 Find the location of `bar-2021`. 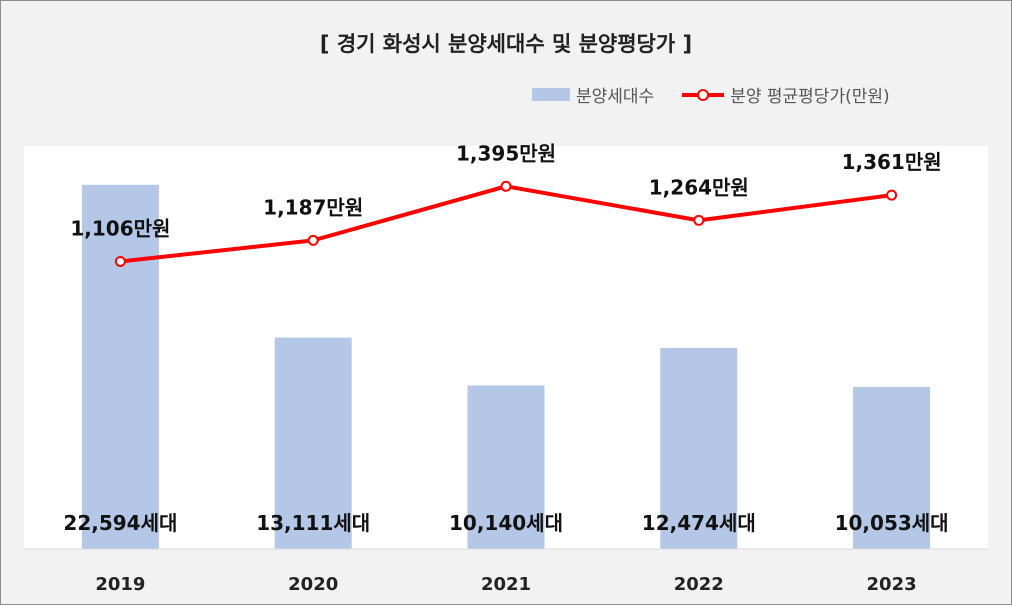

bar-2021 is located at coordinates (506, 467).